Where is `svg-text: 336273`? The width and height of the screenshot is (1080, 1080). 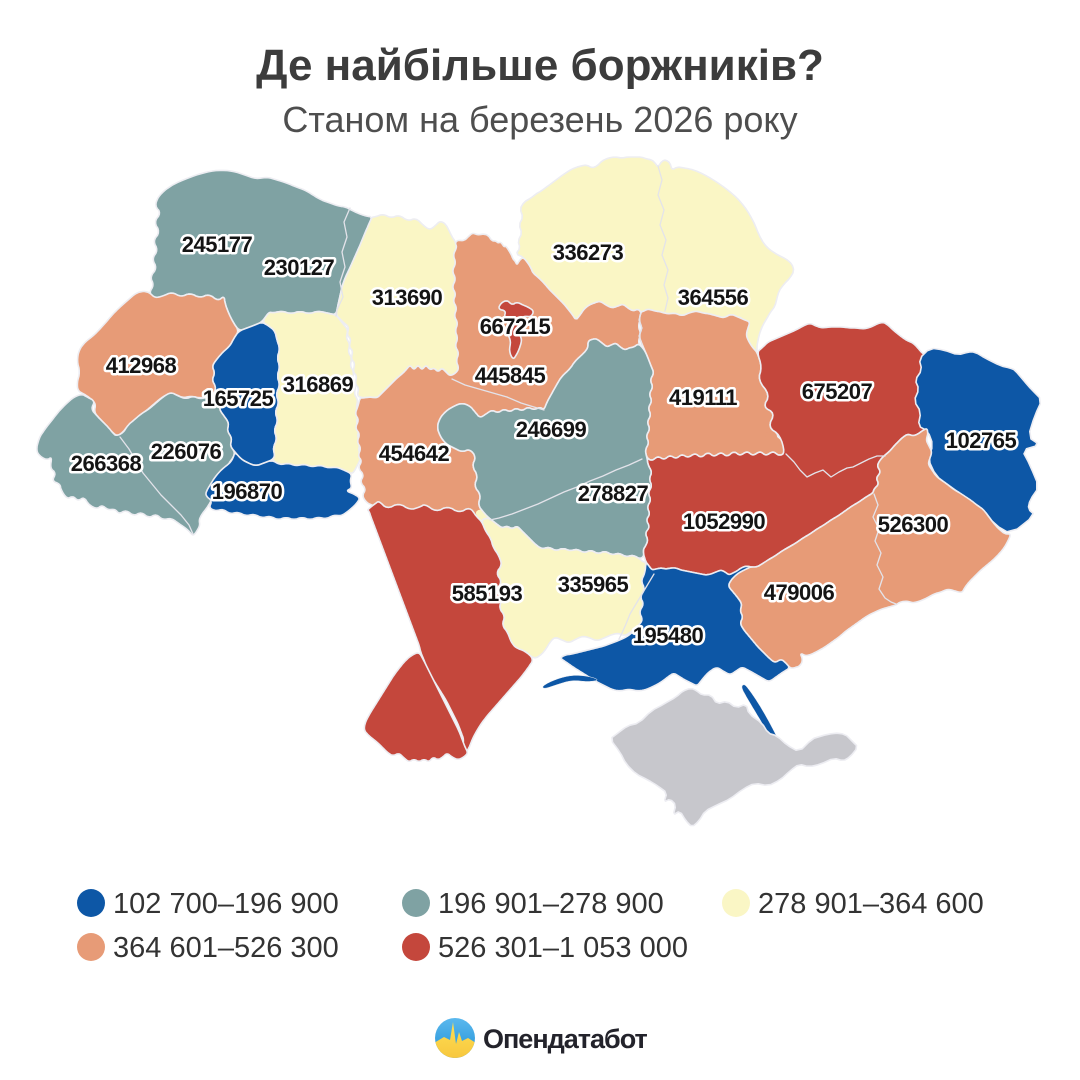 svg-text: 336273 is located at coordinates (588, 252).